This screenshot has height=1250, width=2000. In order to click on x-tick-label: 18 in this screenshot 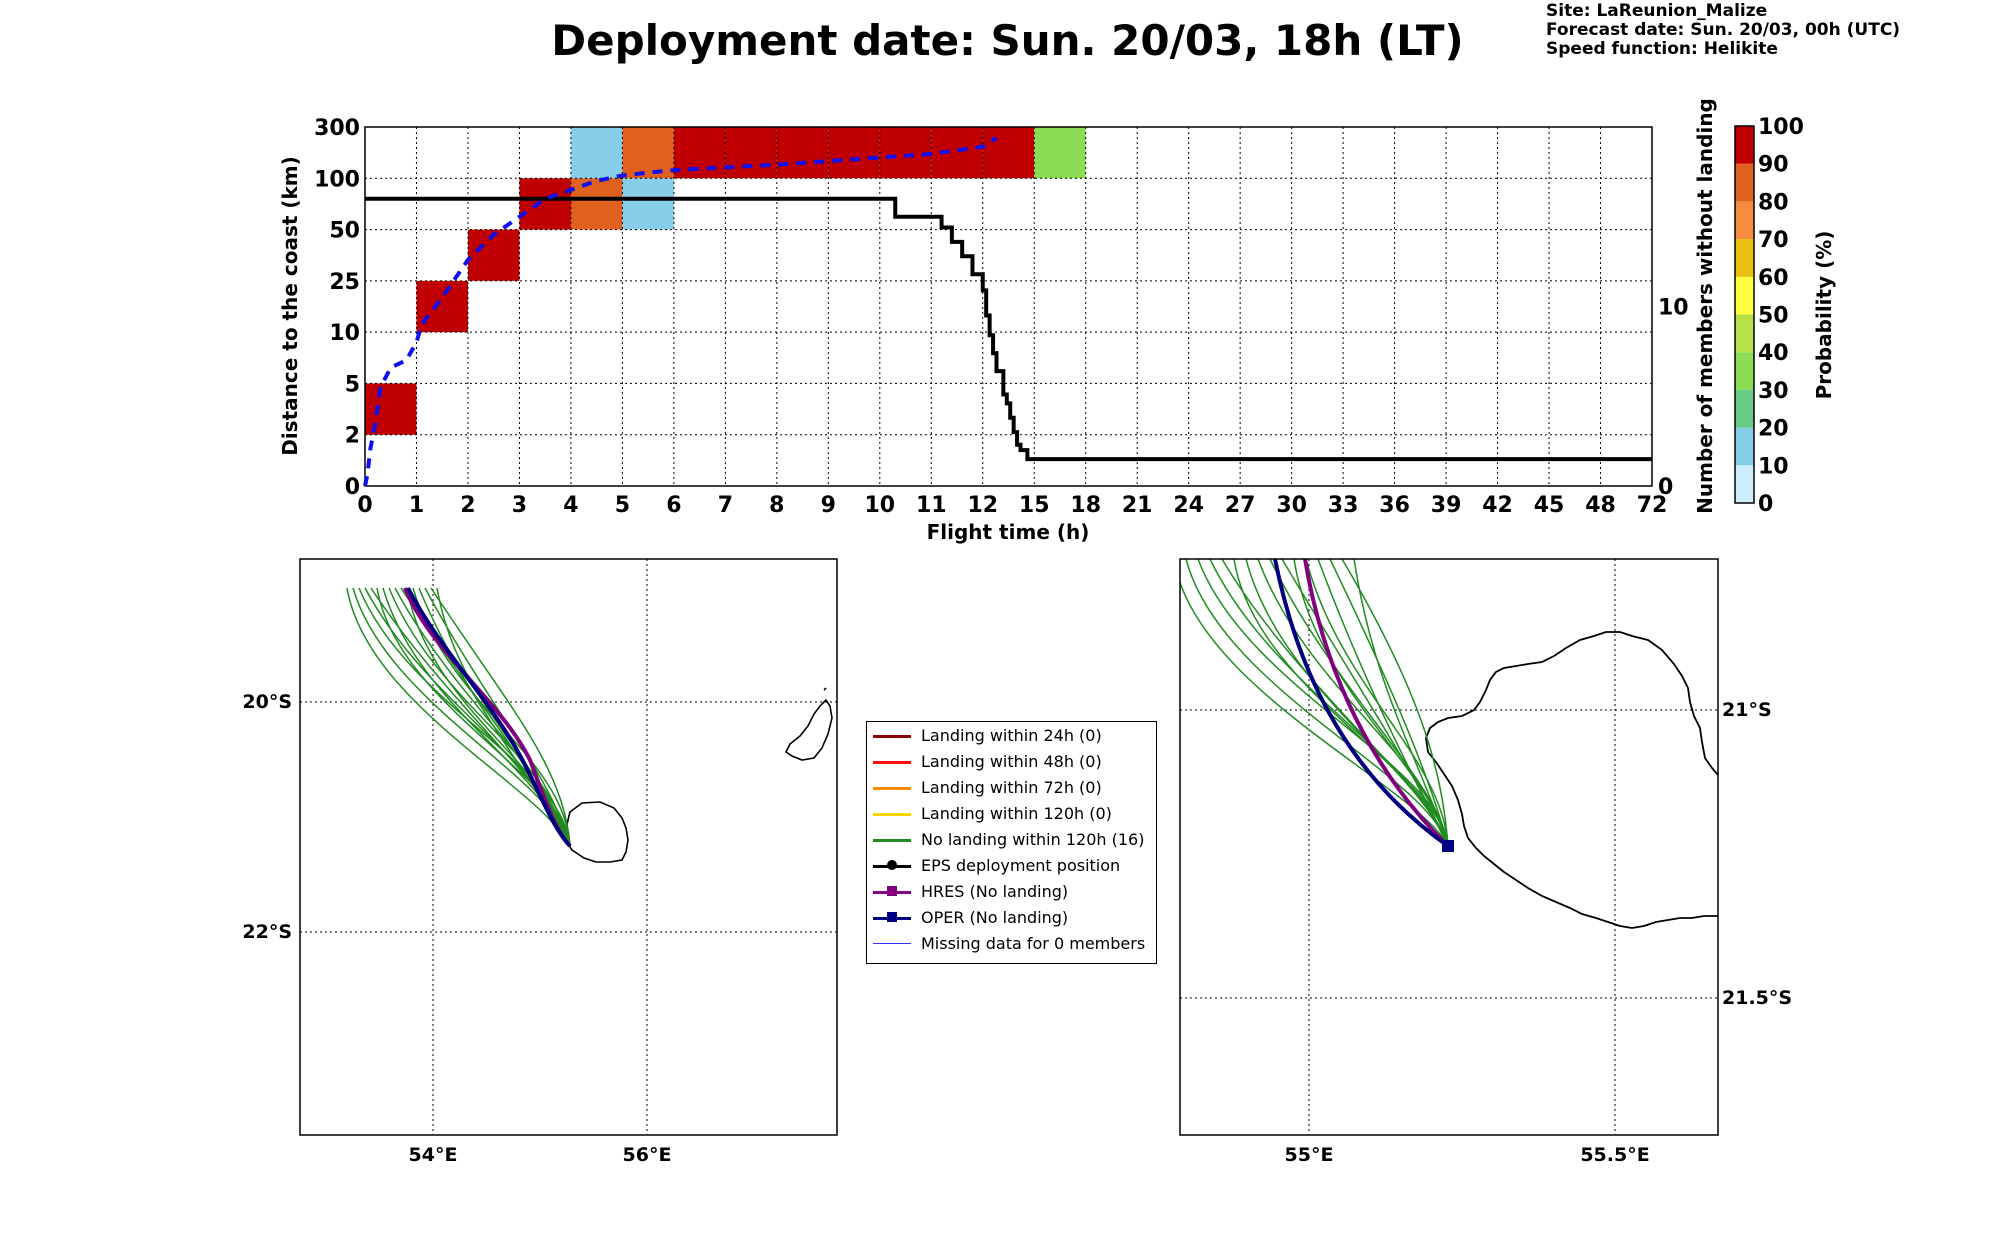, I will do `click(1085, 505)`.